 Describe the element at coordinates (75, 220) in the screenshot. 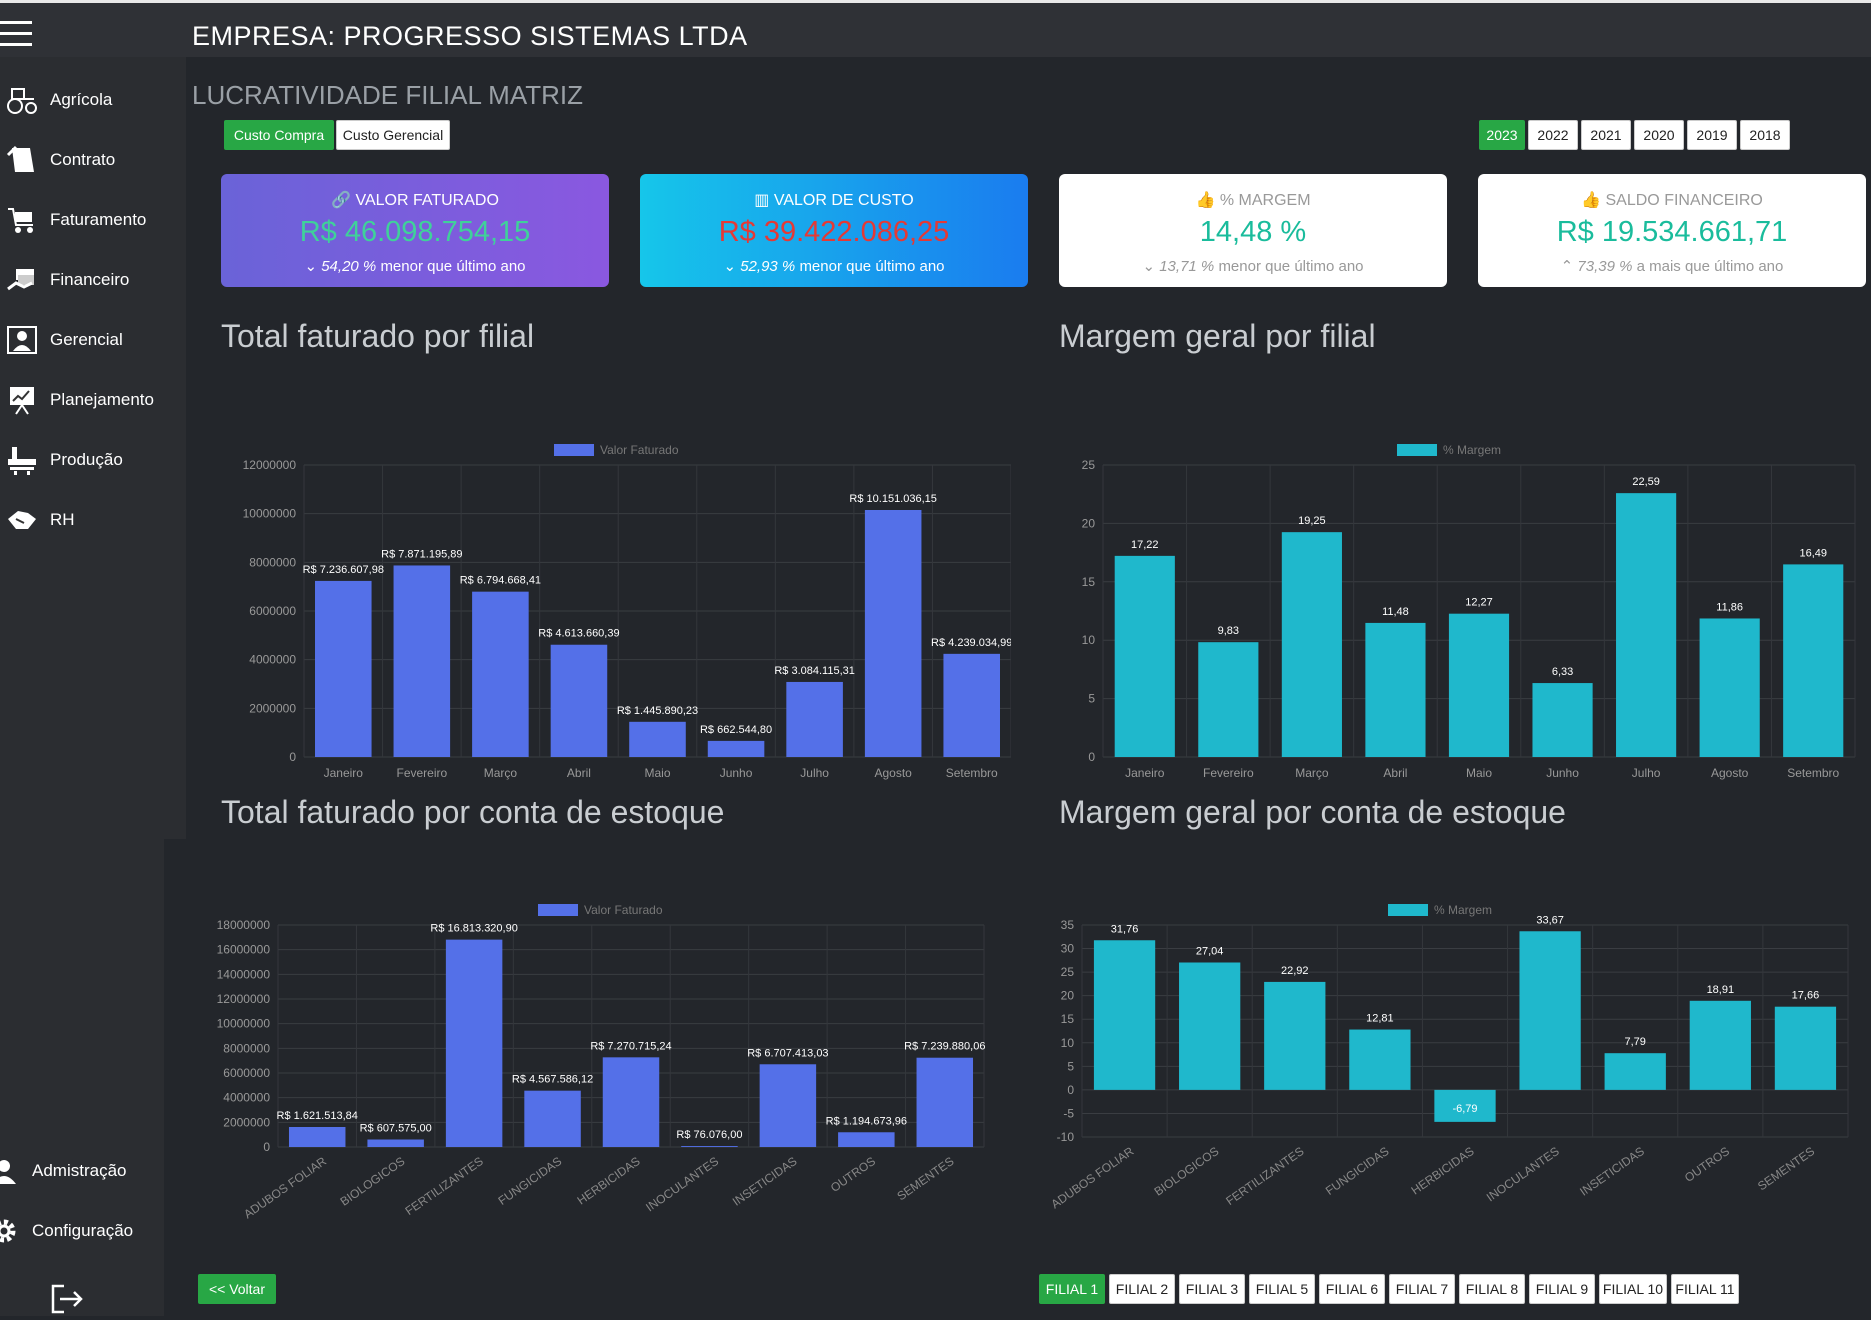

I see `sidebar-item-faturamento: Faturamento` at that location.